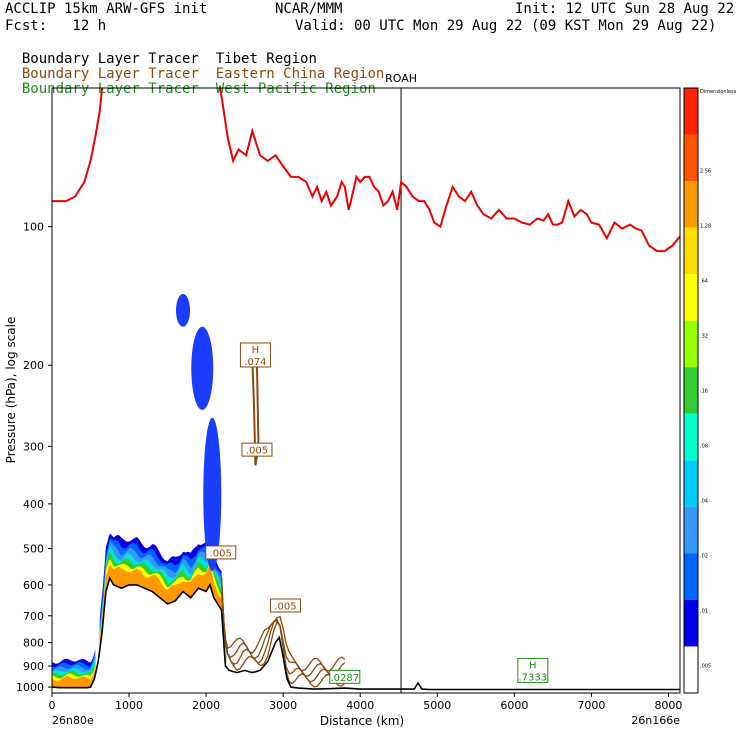 The width and height of the screenshot is (740, 740). Describe the element at coordinates (33, 504) in the screenshot. I see `y-tick-label: 400` at that location.